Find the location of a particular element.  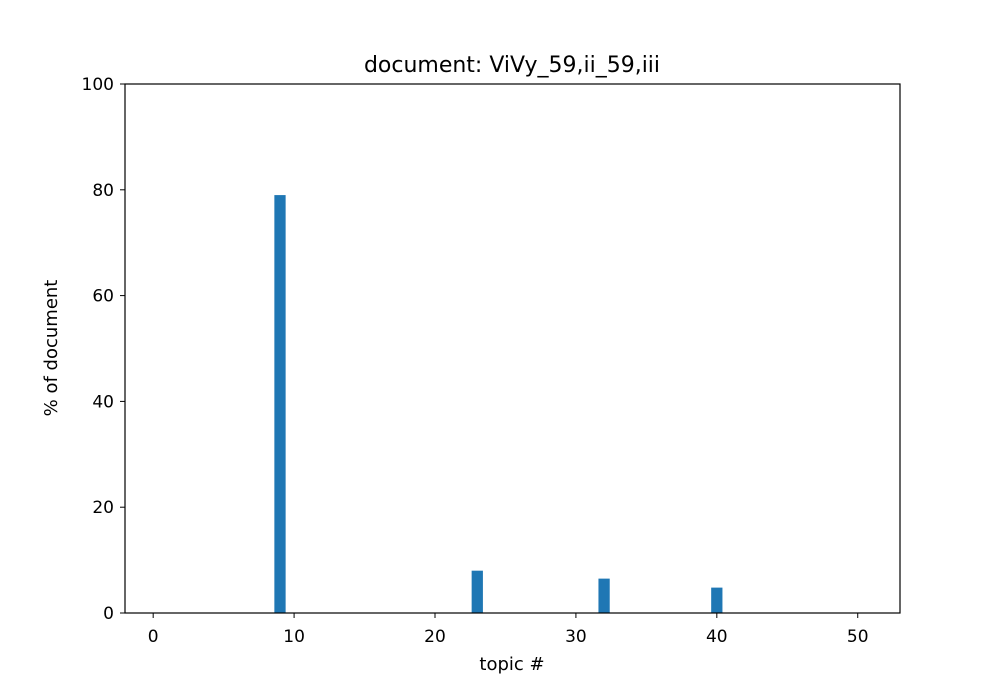

x-axis-label: topic # is located at coordinates (511, 664).